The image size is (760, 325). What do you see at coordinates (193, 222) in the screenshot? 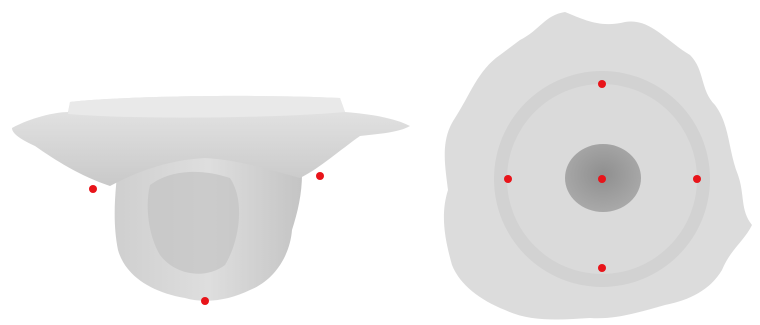
I see `body-detail` at bounding box center [193, 222].